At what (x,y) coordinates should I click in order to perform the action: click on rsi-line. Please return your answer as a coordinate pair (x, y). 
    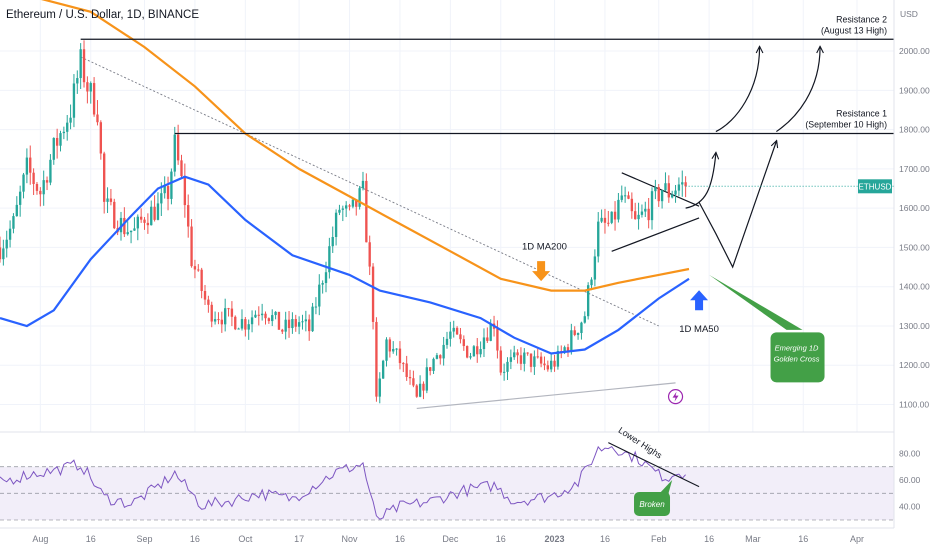
    Looking at the image, I should click on (343, 482).